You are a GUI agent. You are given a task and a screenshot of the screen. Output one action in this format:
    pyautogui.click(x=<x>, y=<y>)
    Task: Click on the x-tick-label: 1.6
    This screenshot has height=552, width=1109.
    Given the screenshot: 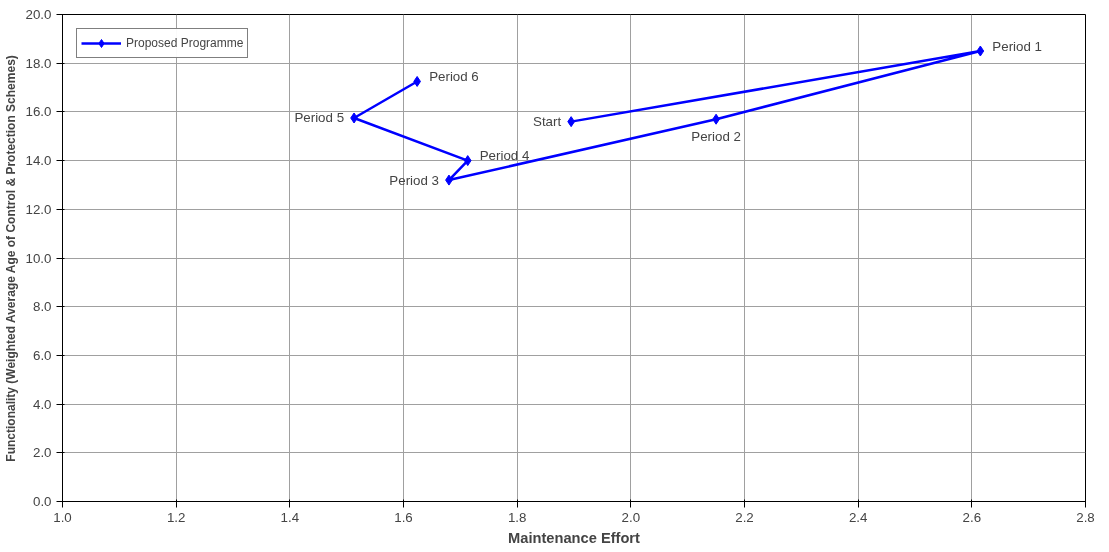 What is the action you would take?
    pyautogui.click(x=403, y=517)
    